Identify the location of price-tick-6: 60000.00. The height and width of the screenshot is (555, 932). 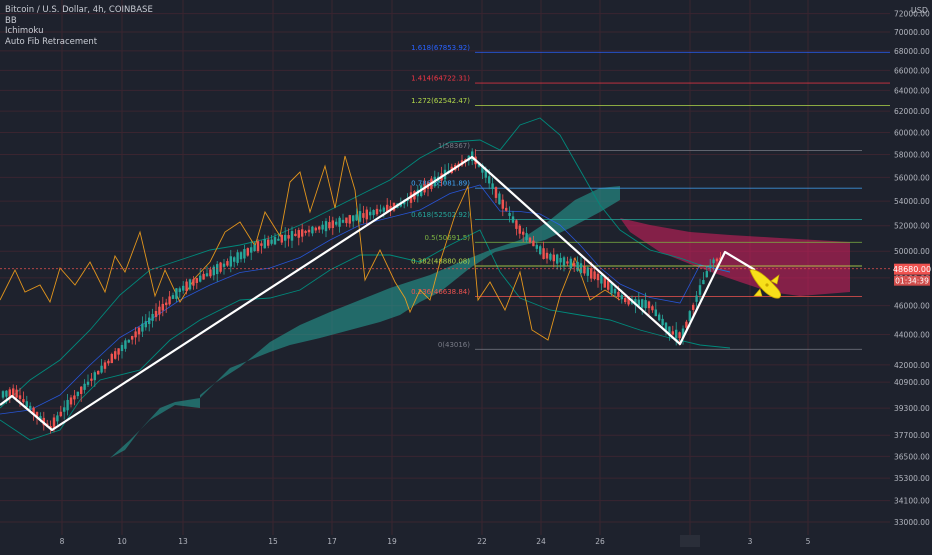
(912, 132).